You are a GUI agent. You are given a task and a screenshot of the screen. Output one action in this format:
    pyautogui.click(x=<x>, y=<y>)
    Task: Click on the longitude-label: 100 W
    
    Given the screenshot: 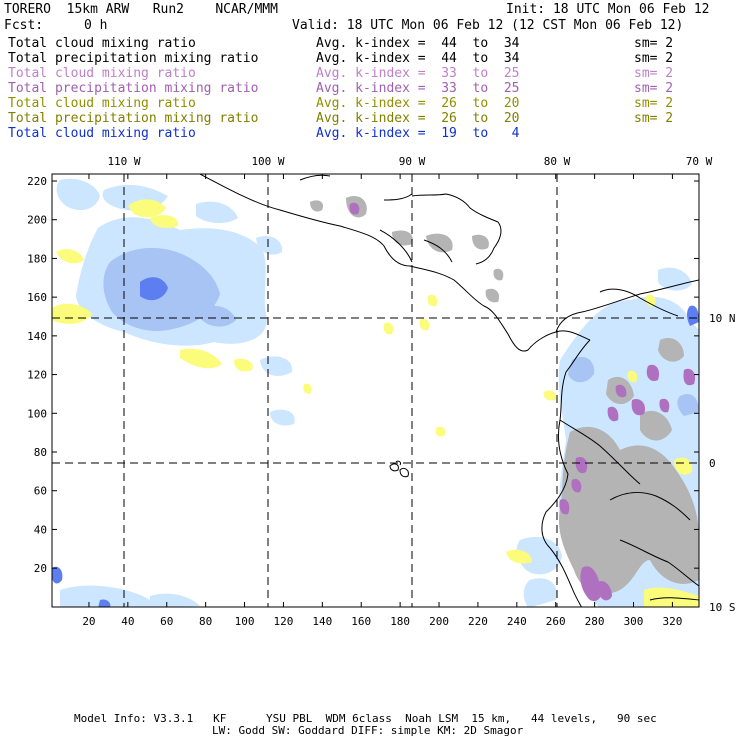 What is the action you would take?
    pyautogui.click(x=267, y=161)
    